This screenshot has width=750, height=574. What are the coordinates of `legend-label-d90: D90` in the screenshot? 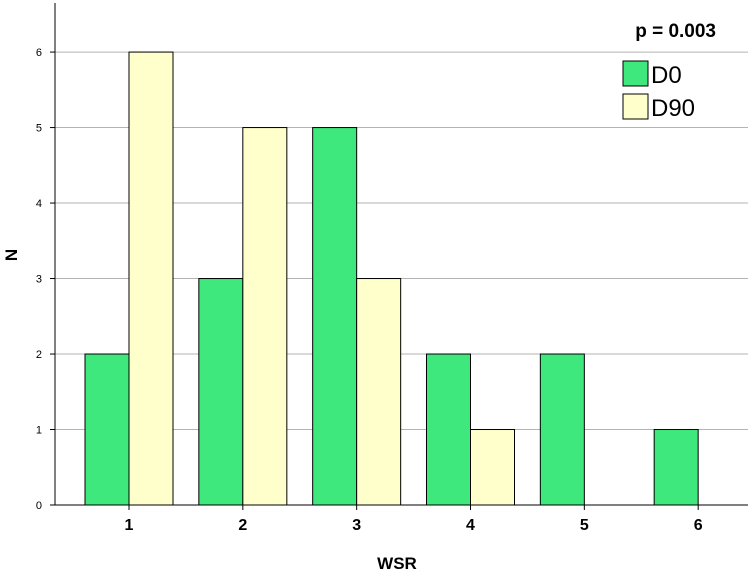 It's located at (673, 108).